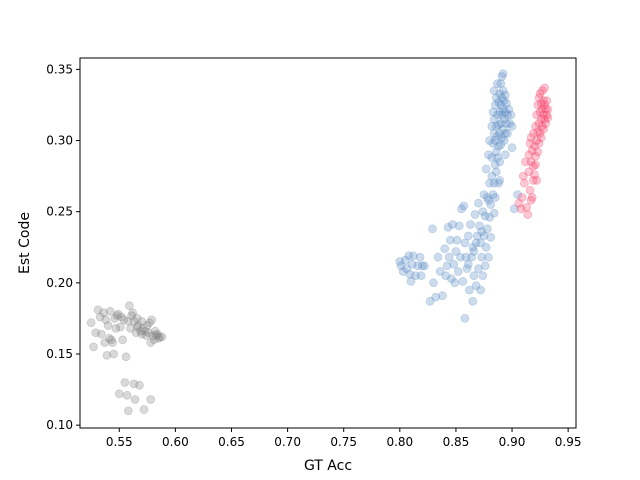  I want to click on x-tick-label: 0.65, so click(231, 442).